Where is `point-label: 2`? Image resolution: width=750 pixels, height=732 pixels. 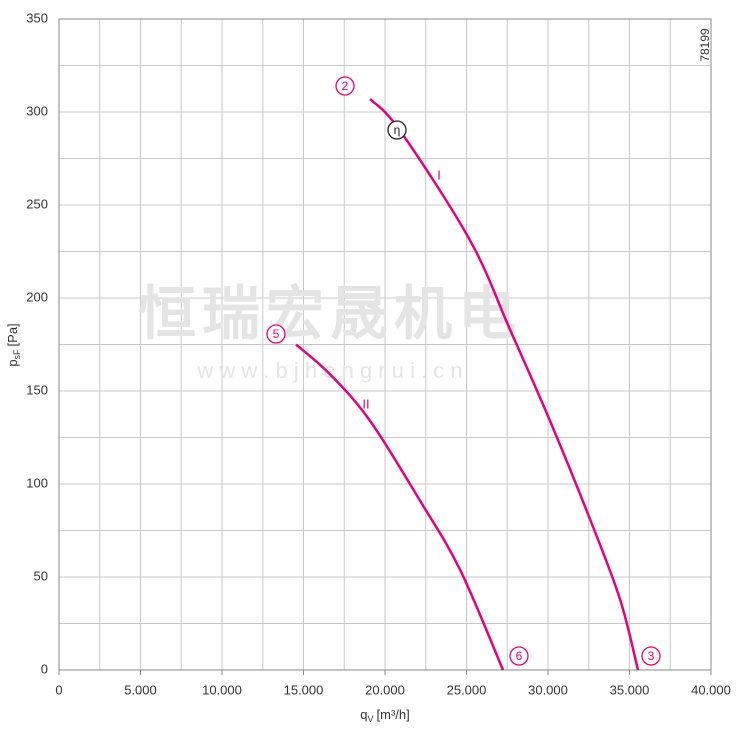 point-label: 2 is located at coordinates (345, 86).